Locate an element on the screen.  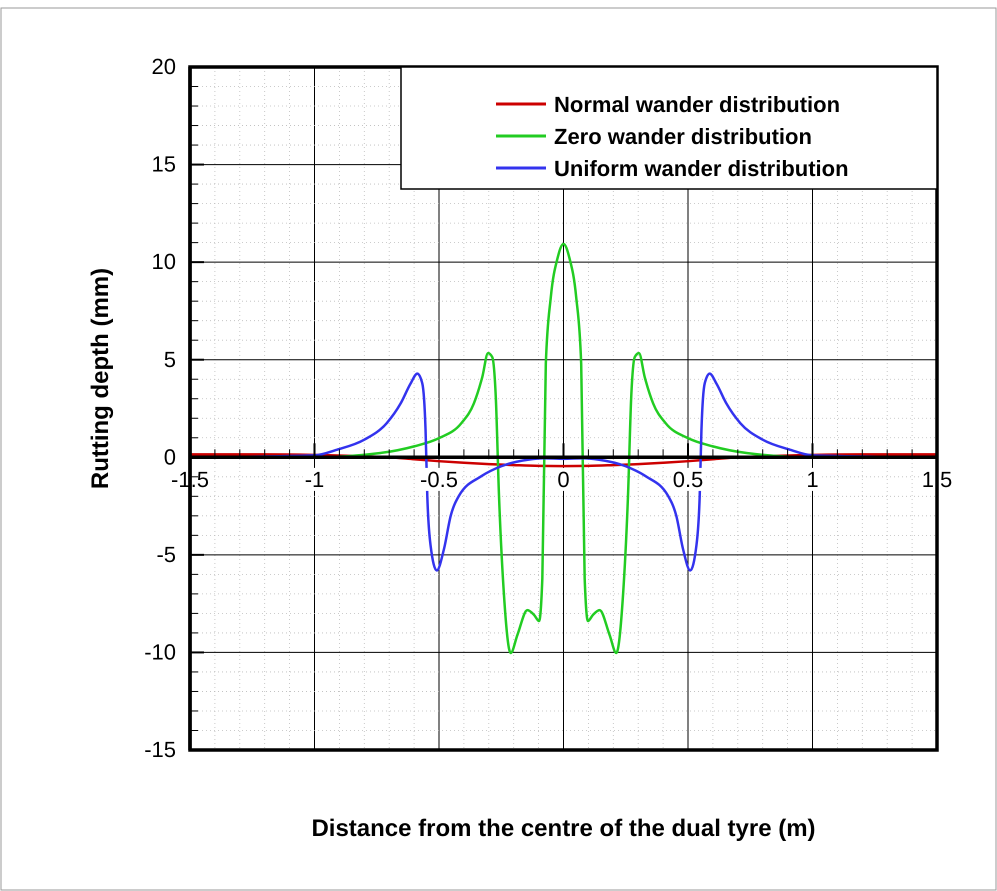
y-axis-title: Rutting depth (mm) is located at coordinates (100, 379).